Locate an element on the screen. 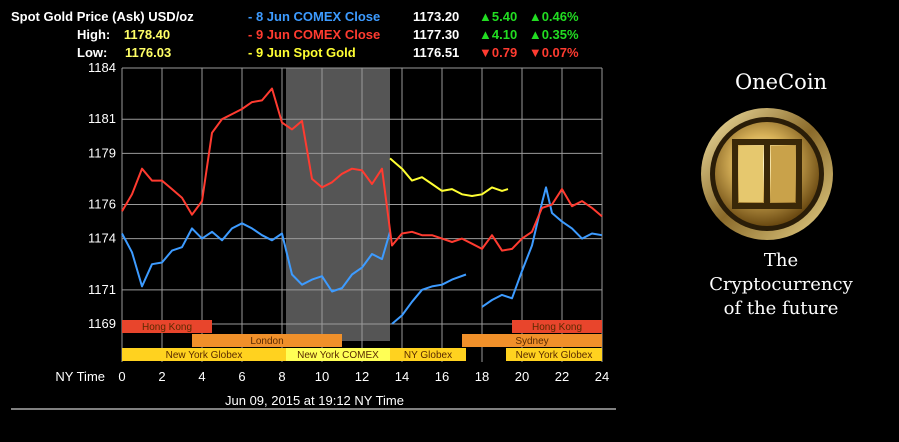  chart-title: Spot Gold Price (Ask) USD/oz is located at coordinates (102, 16).